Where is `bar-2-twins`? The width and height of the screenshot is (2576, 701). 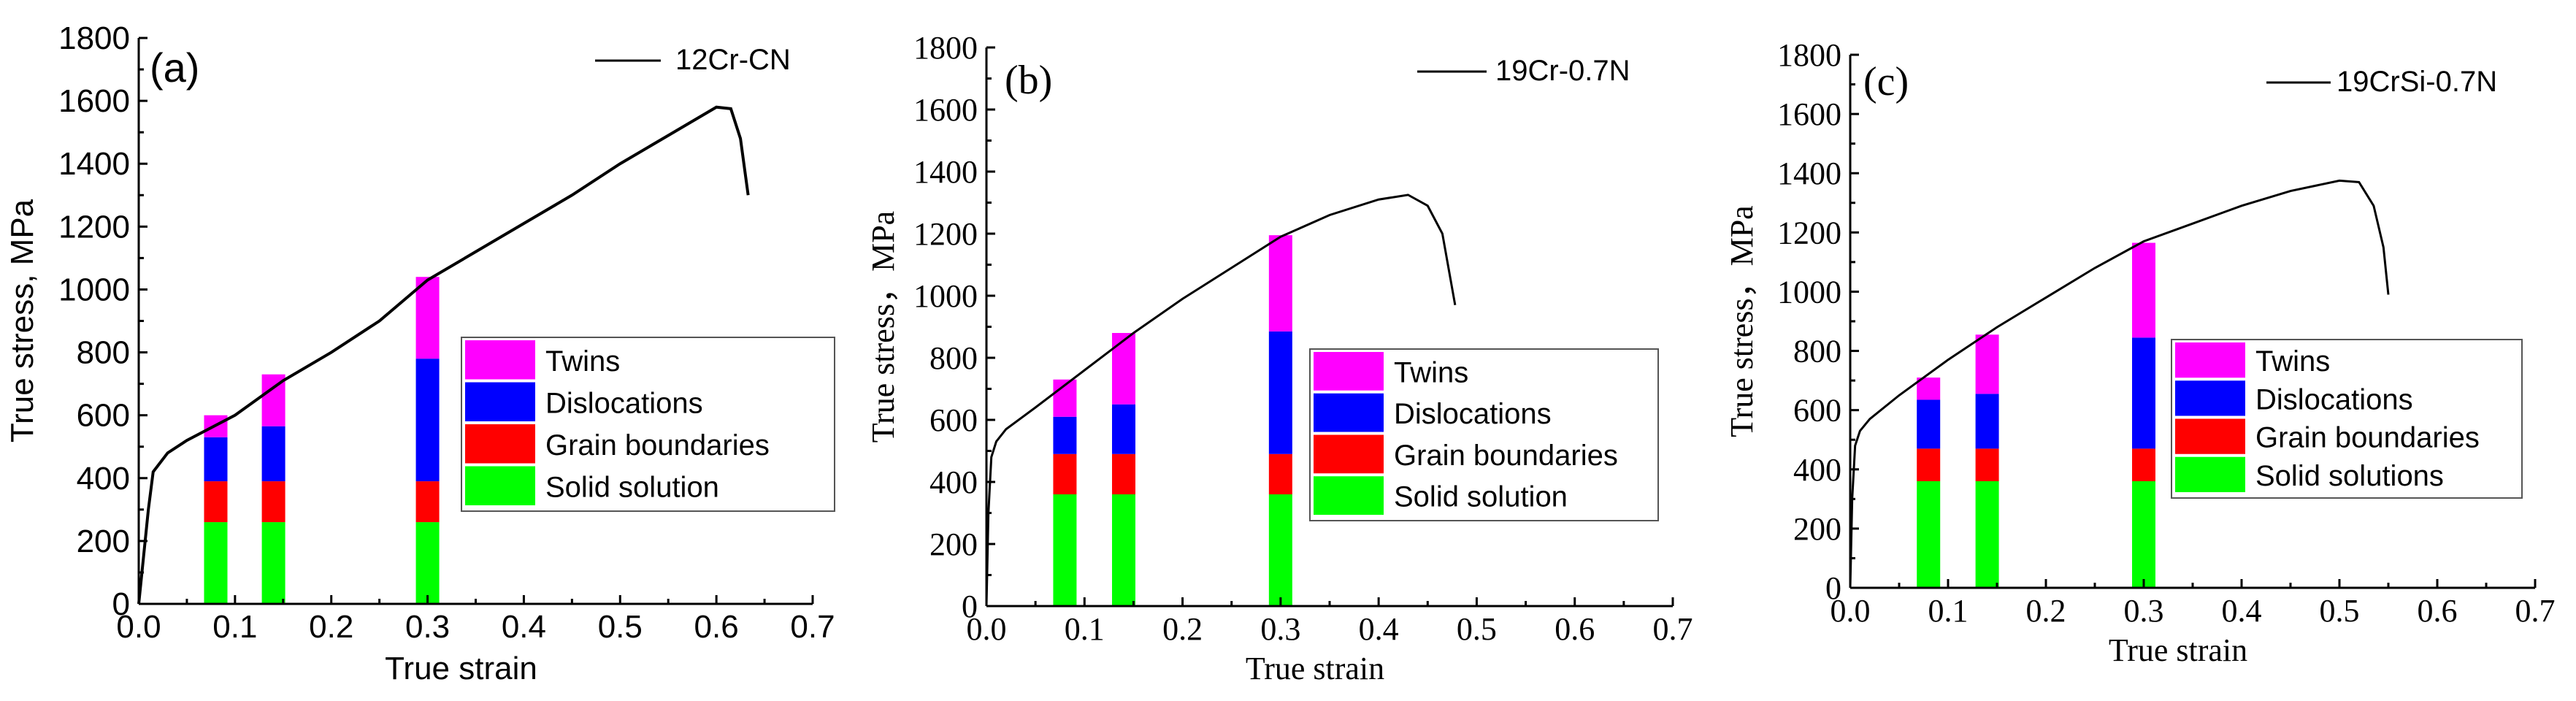
bar-2-twins is located at coordinates (1123, 369).